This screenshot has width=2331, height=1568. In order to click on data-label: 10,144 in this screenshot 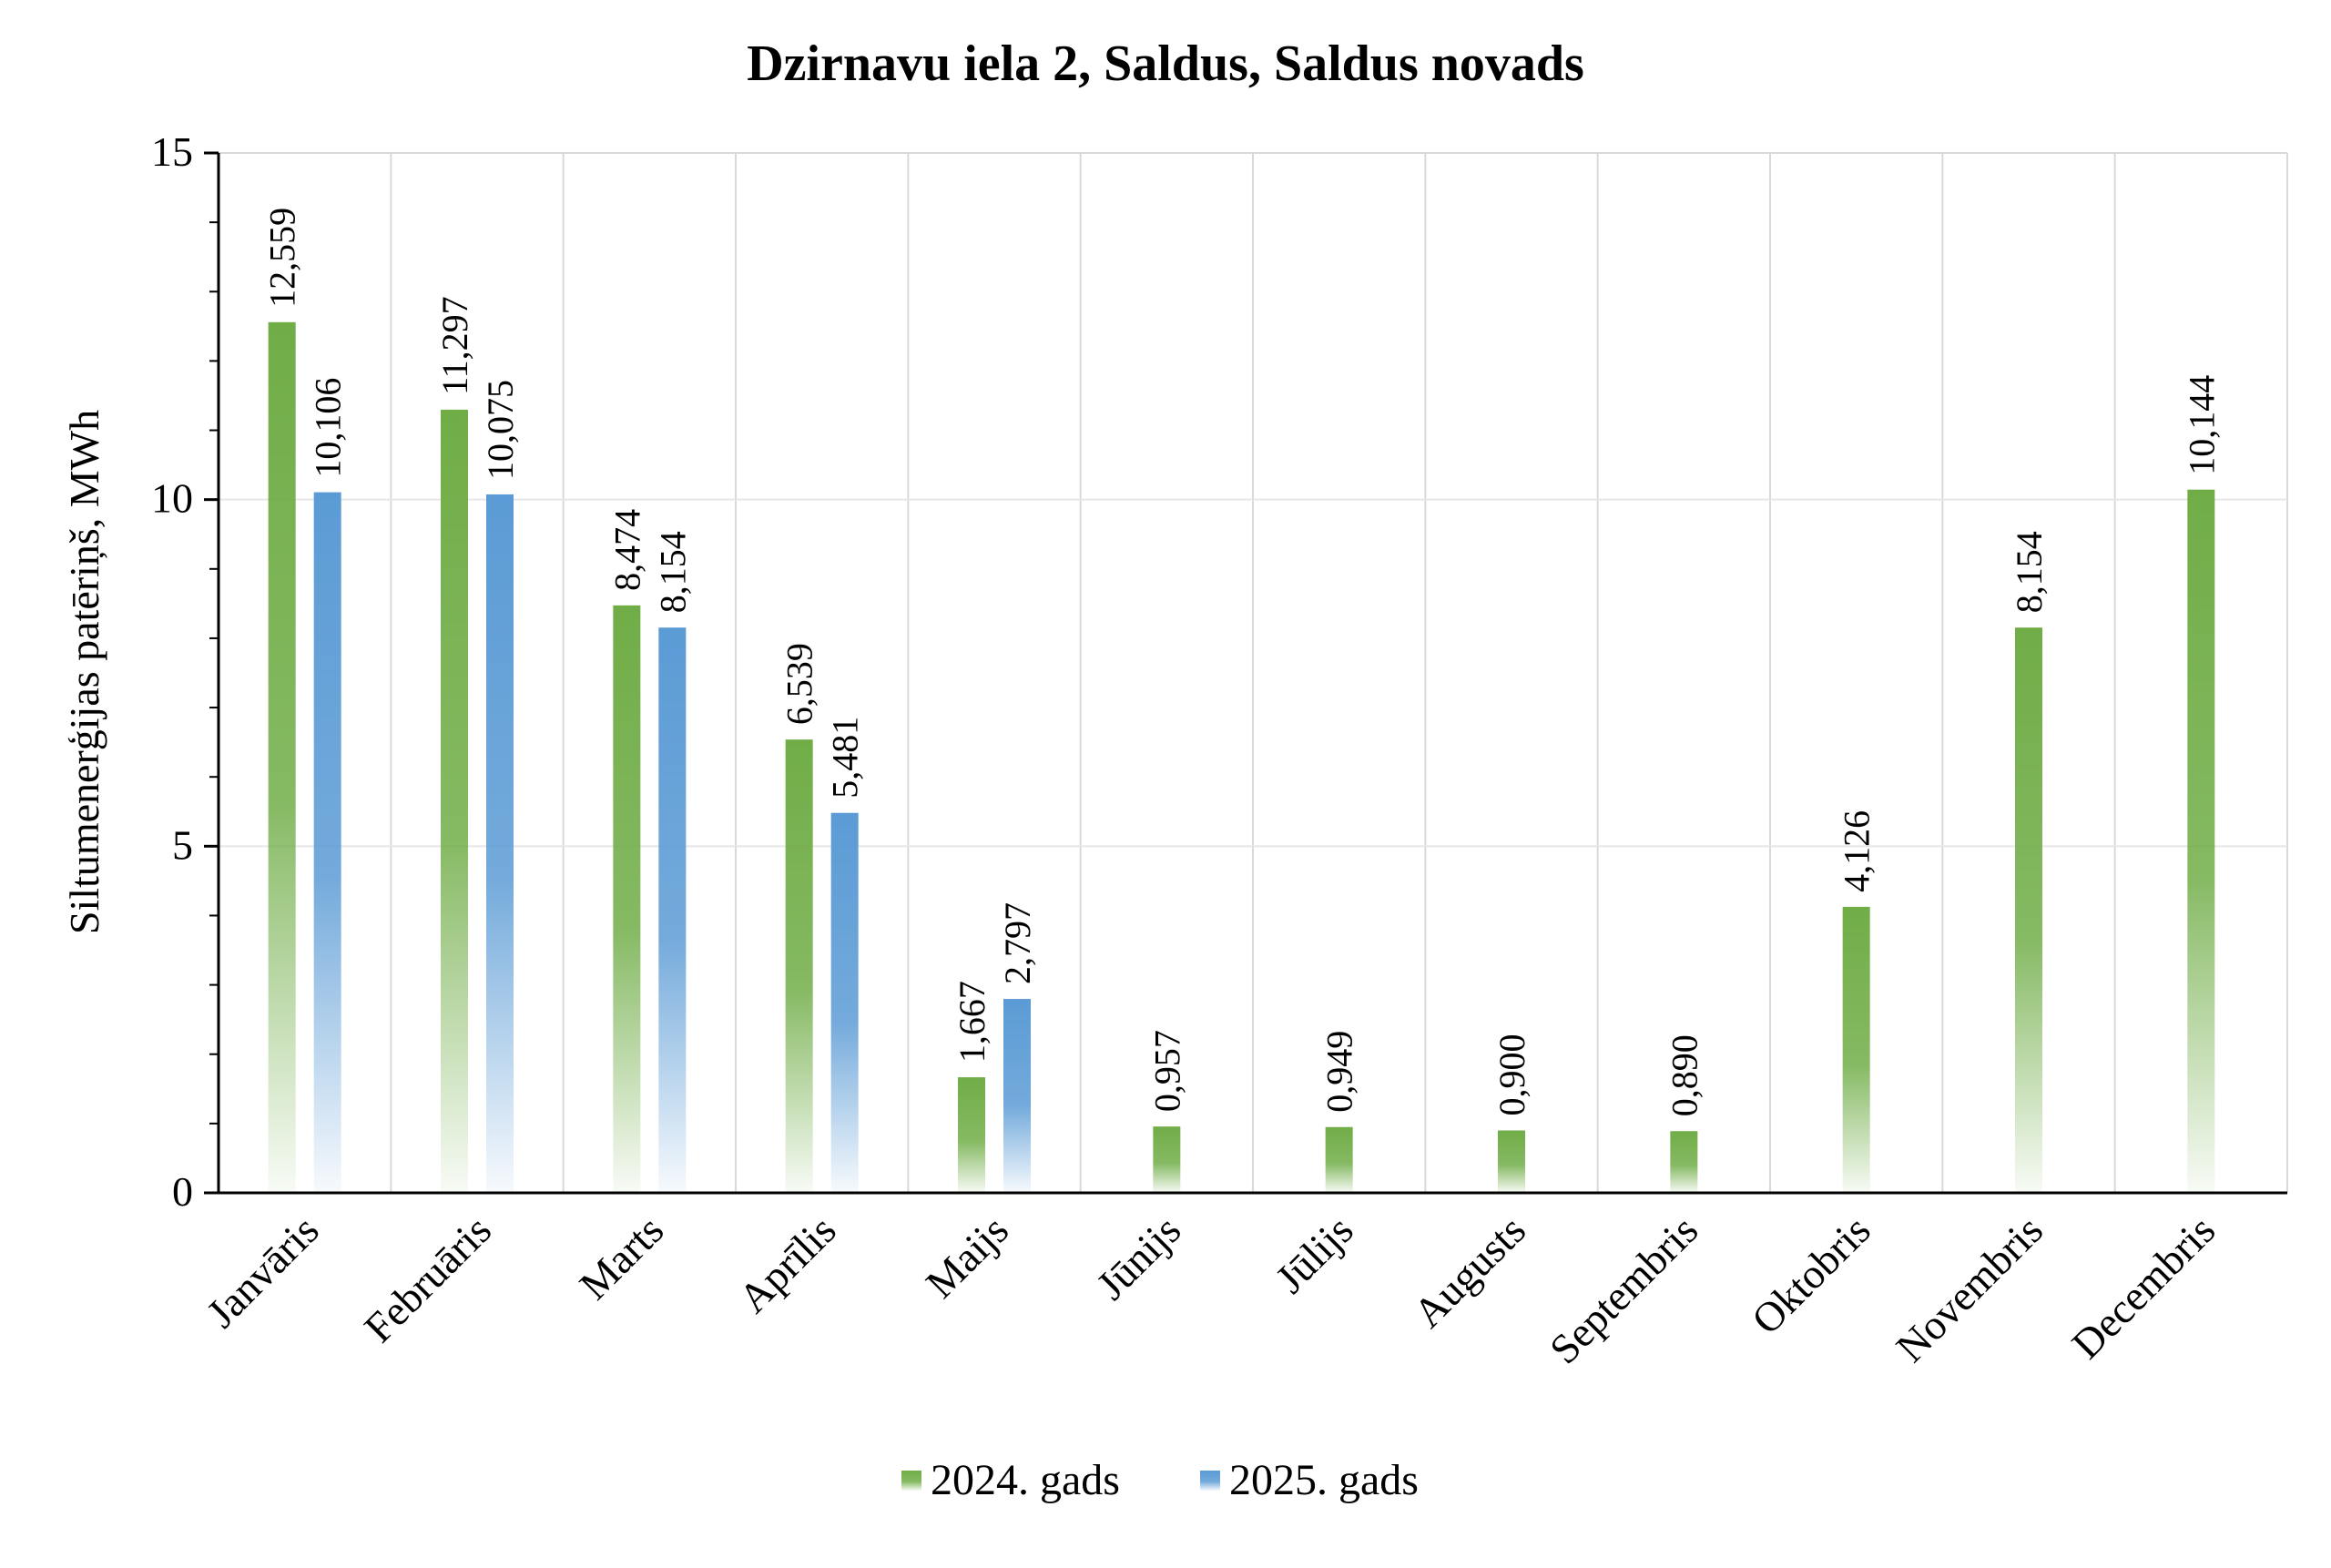, I will do `click(2201, 425)`.